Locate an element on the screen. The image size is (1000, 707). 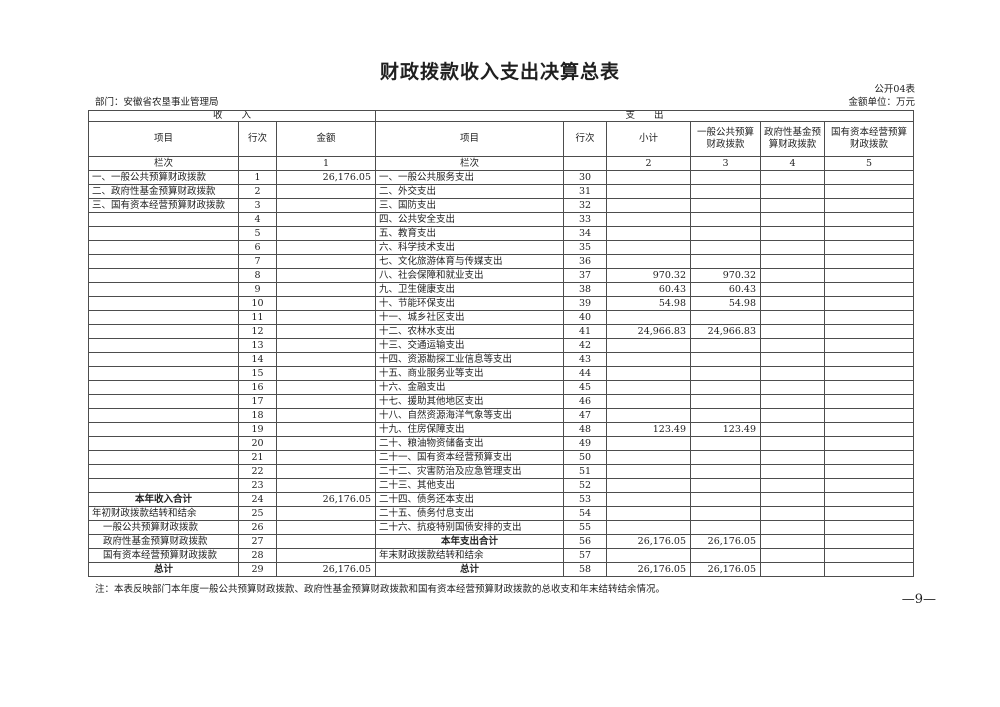
expense-line-cell: 40 is located at coordinates (585, 317).